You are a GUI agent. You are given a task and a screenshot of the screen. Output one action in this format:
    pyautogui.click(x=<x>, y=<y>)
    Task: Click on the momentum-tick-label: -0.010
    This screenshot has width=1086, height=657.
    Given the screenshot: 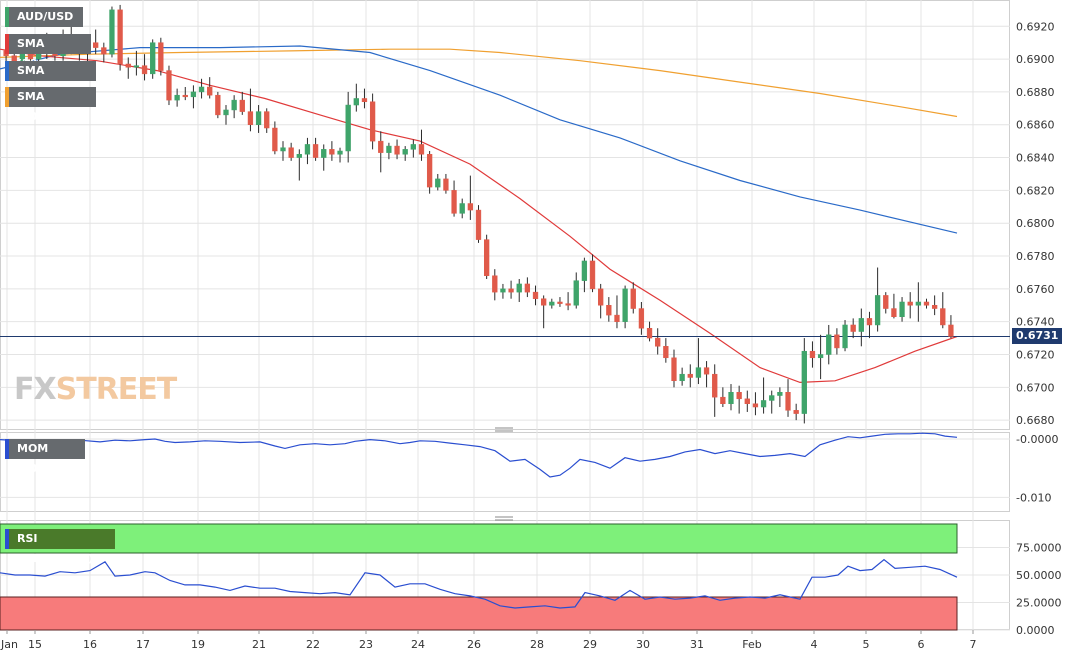 What is the action you would take?
    pyautogui.click(x=1033, y=497)
    